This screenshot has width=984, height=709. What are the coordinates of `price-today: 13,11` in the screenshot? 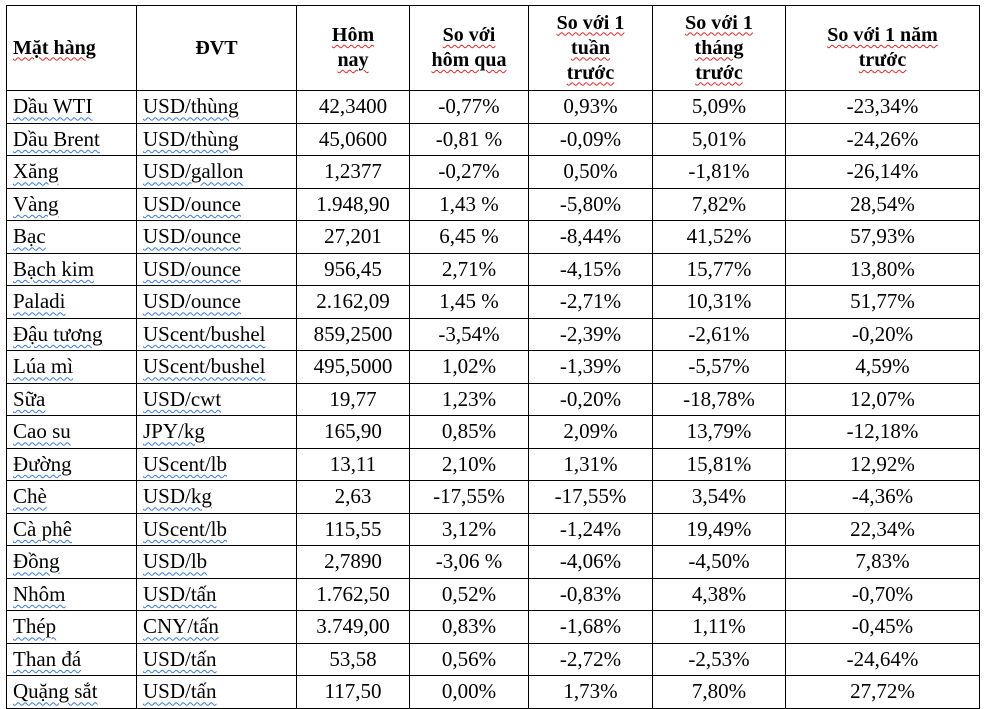 It's located at (353, 464).